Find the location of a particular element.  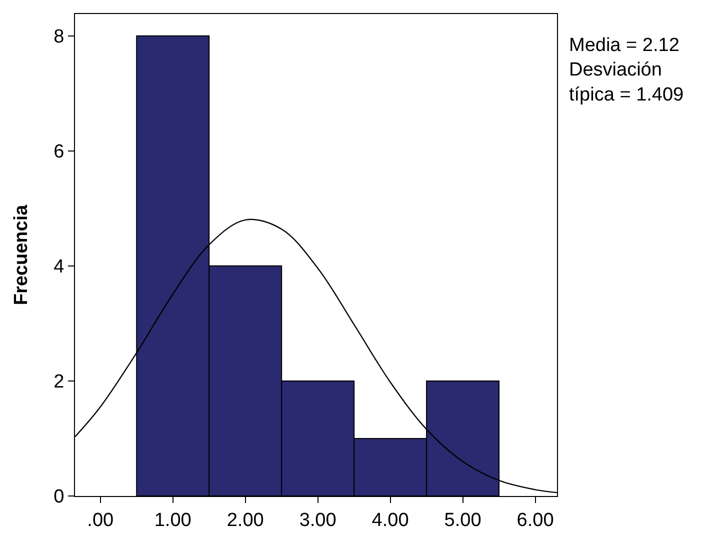

x-tick-label: 5.00 is located at coordinates (463, 520).